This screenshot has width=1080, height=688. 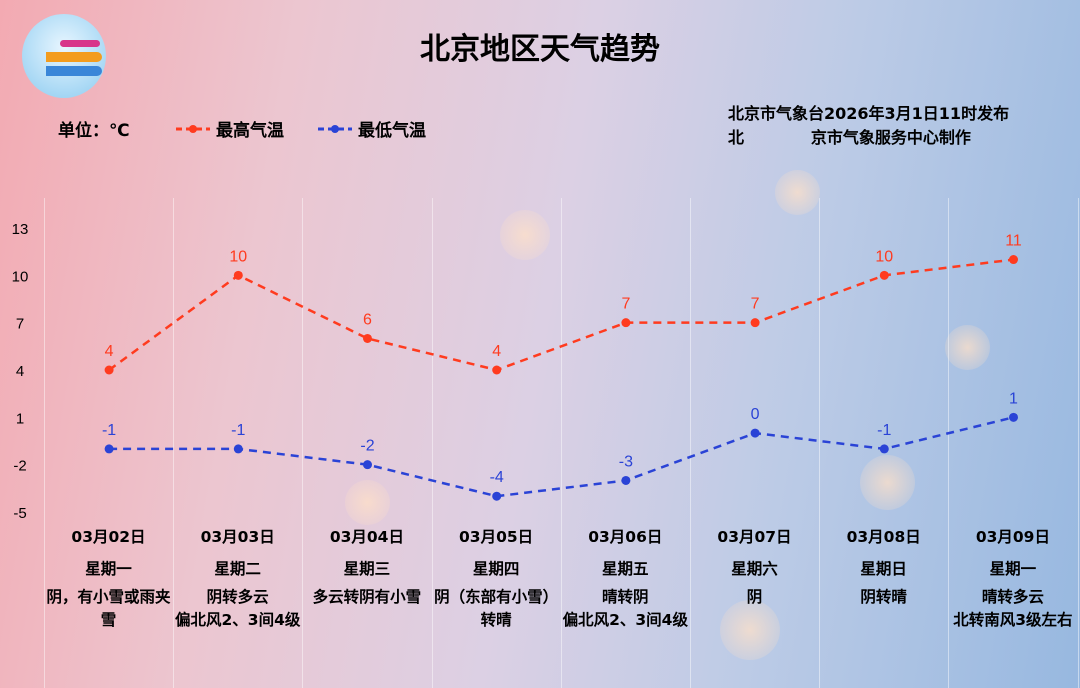 I want to click on unit-label: 单位：℃, so click(x=94, y=131).